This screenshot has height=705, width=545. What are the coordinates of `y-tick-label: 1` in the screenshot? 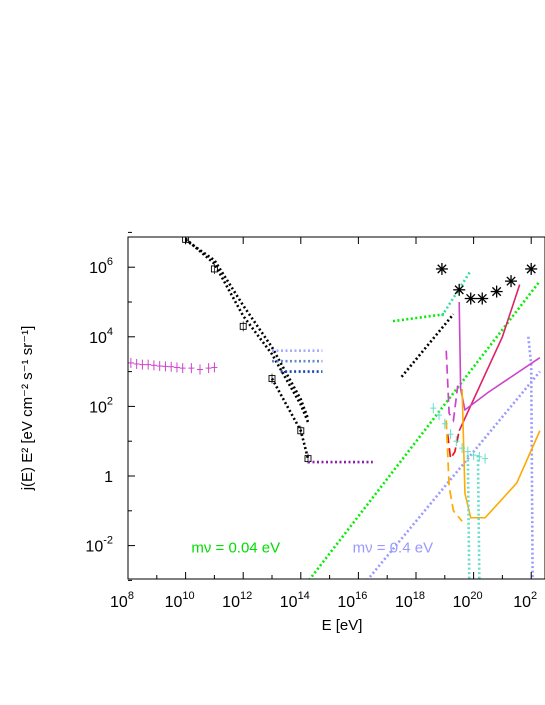 It's located at (108, 477).